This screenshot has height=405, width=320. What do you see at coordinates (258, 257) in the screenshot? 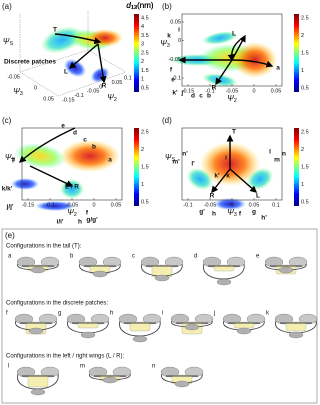
I see `configuration-label: e` at bounding box center [258, 257].